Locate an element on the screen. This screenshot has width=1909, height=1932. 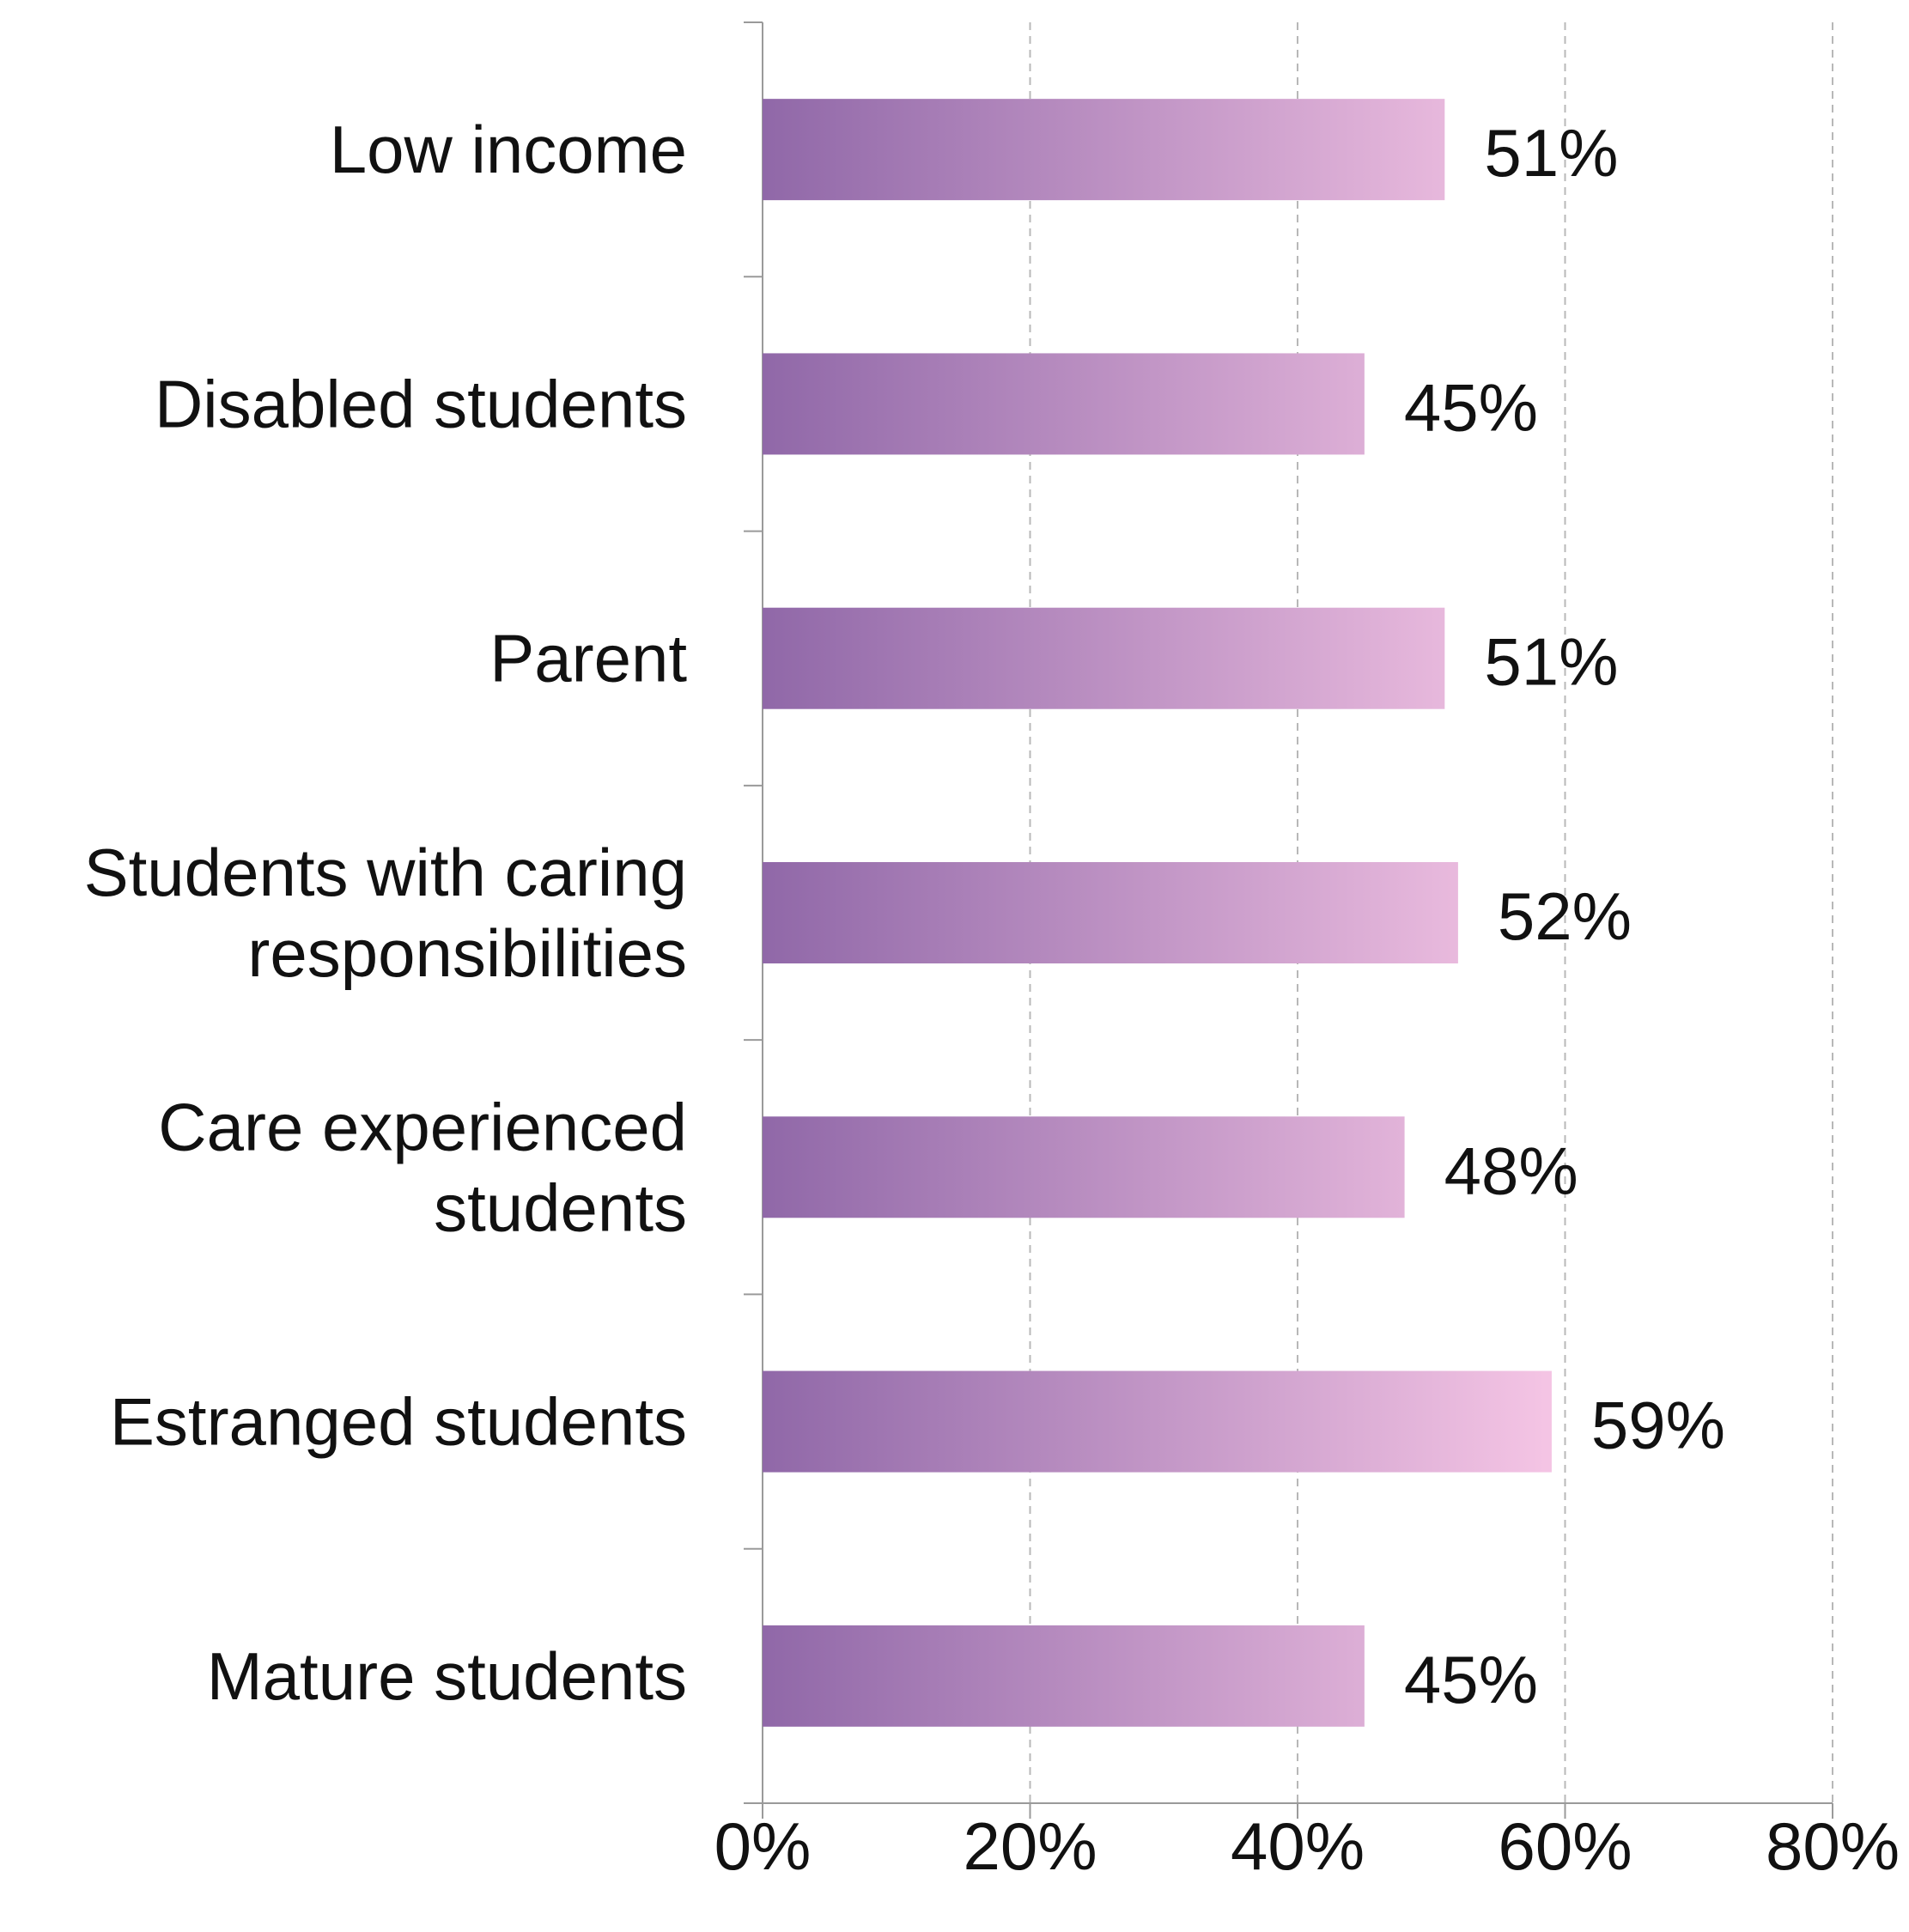
x-tick-label: 80% is located at coordinates (1833, 1846).